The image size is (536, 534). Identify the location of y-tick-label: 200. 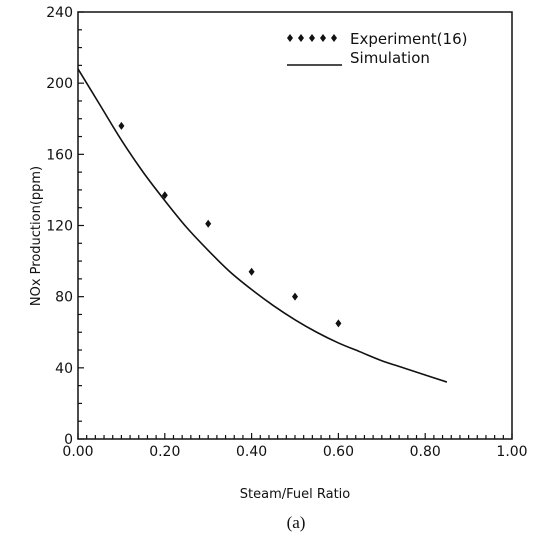
(59, 84).